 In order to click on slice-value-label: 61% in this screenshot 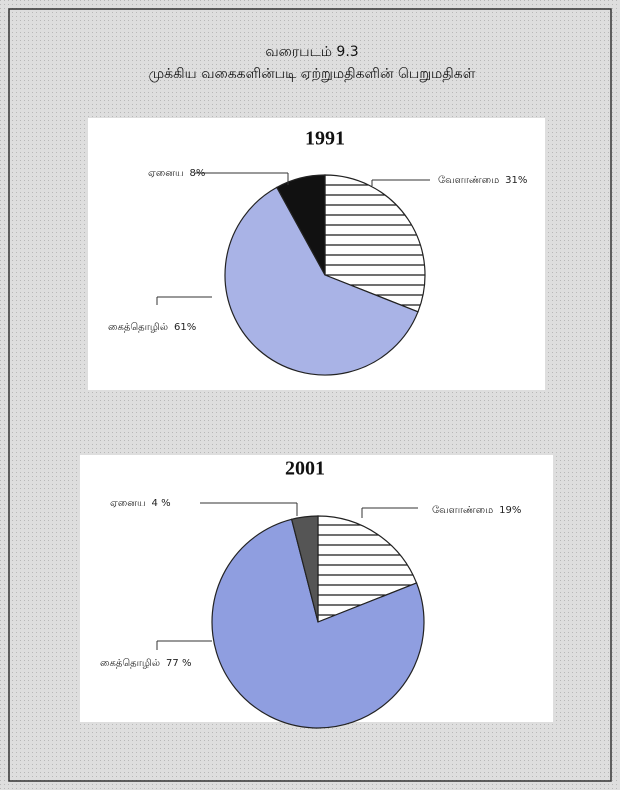, I will do `click(185, 327)`.